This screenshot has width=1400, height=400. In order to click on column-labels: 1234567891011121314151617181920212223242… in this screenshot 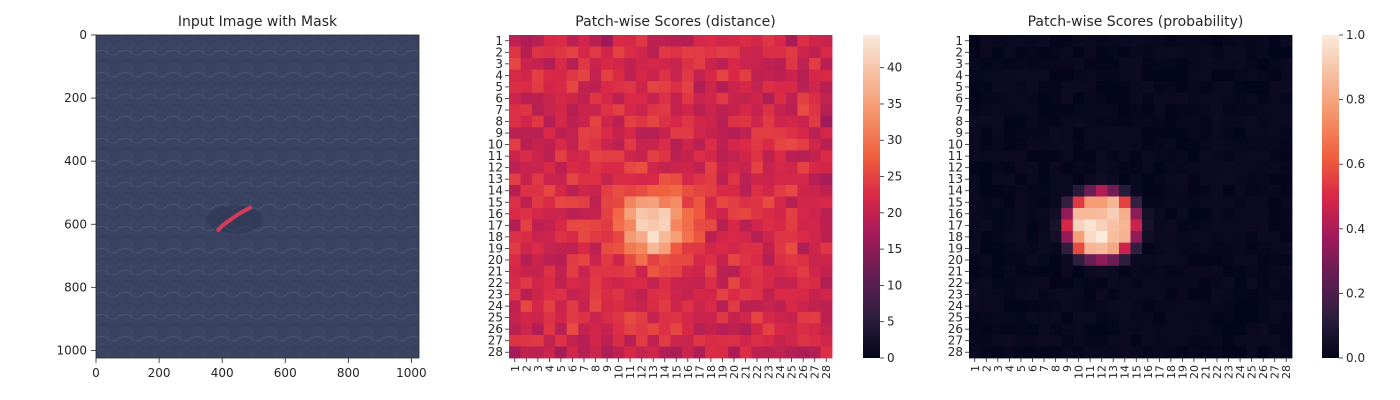, I will do `click(1131, 368)`.